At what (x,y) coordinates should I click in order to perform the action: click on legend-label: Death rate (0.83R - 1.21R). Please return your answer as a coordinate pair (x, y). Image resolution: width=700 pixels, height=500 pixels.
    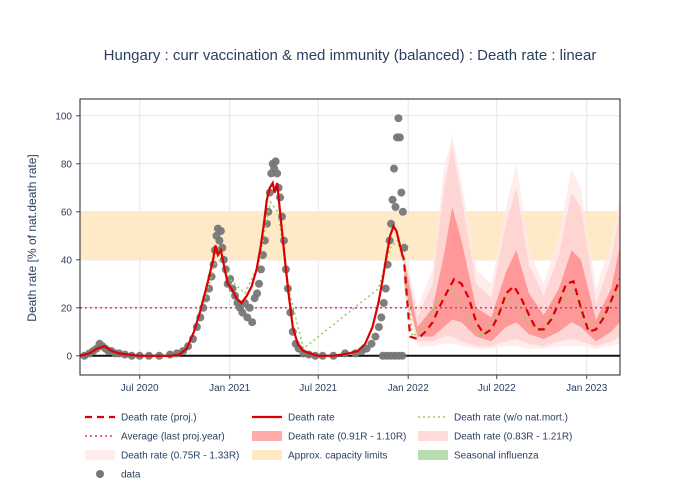
    Looking at the image, I should click on (513, 437).